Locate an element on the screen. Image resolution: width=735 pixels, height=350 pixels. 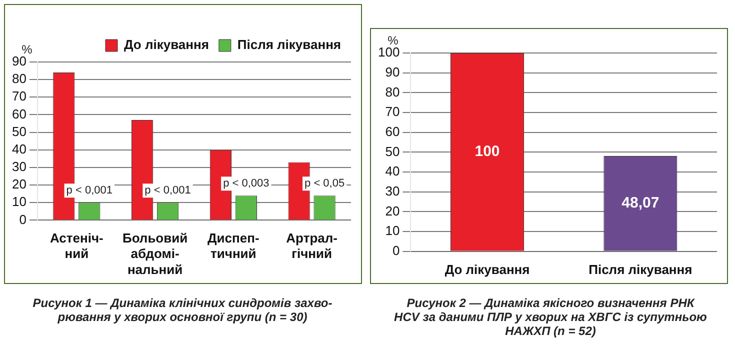
annotation: p < 0,003 is located at coordinates (246, 184).